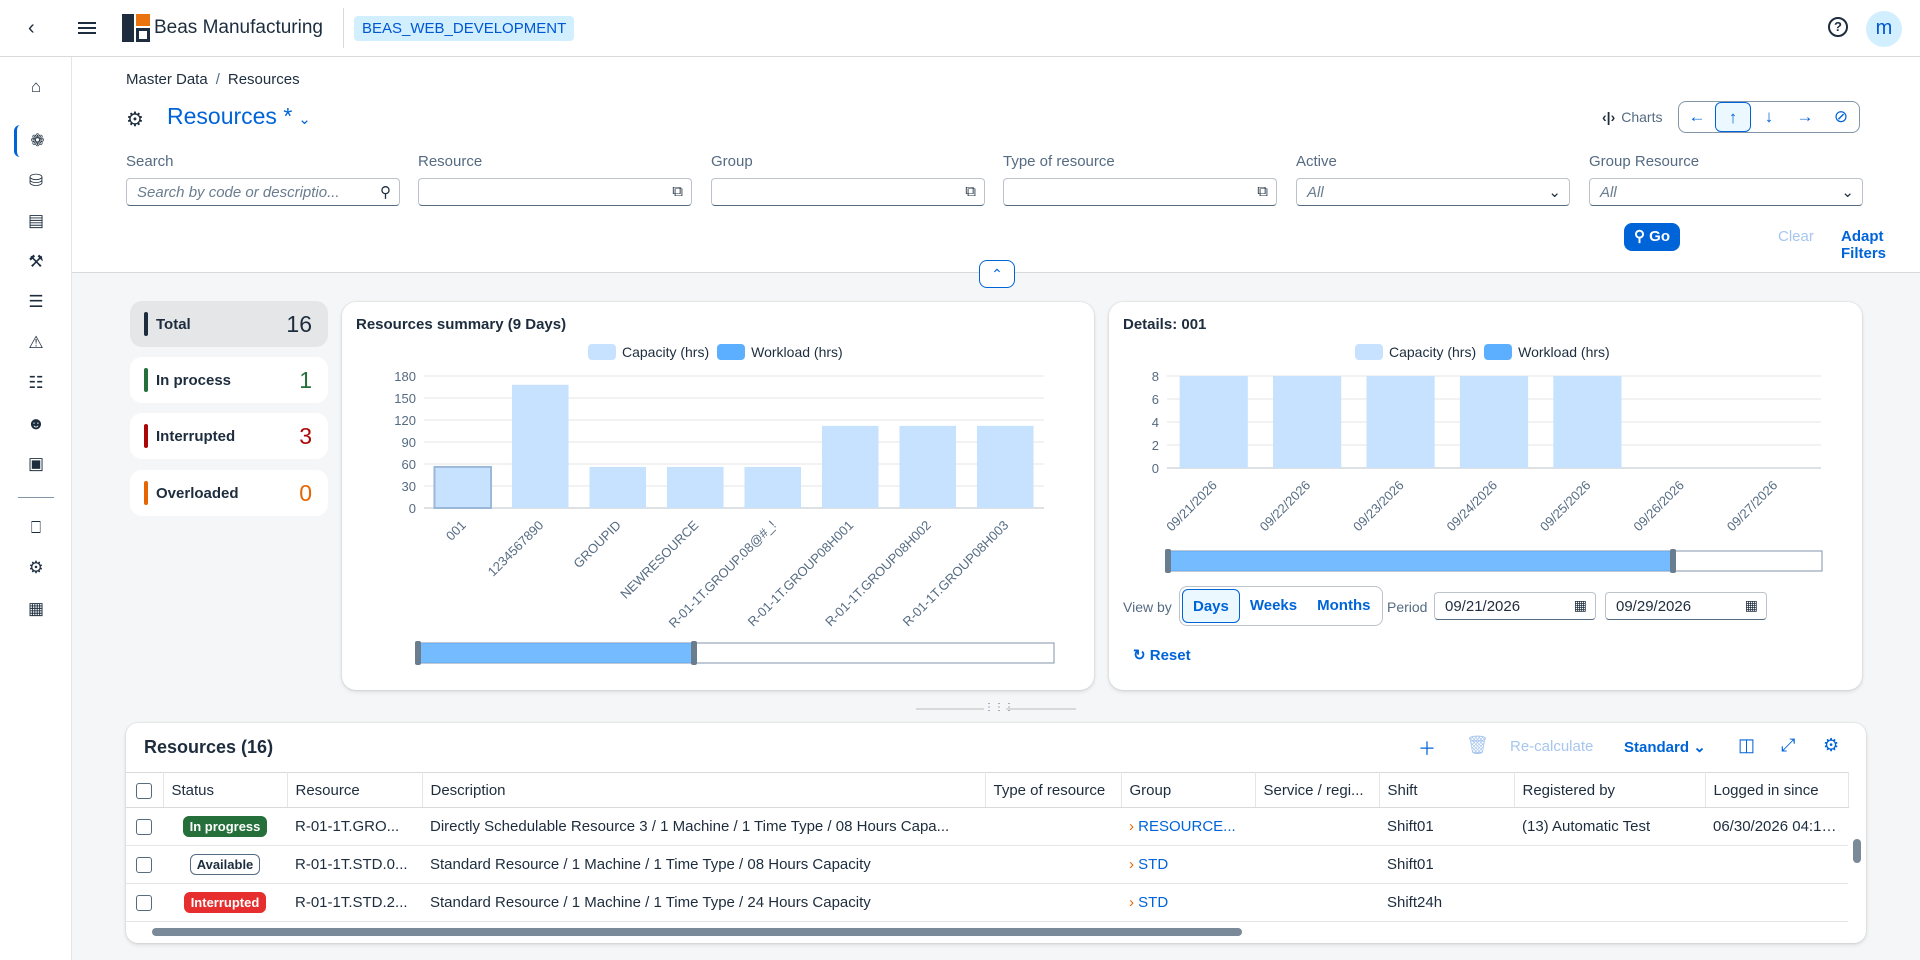  What do you see at coordinates (1273, 605) in the screenshot?
I see `view-weeks-button: Weeks` at bounding box center [1273, 605].